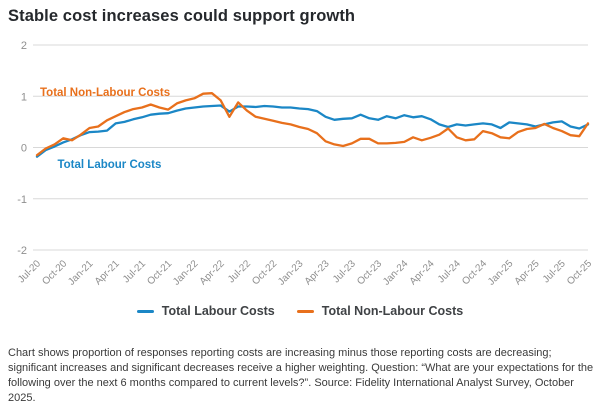 This screenshot has width=600, height=406. Describe the element at coordinates (474, 272) in the screenshot. I see `x-tick-label: Oct-24` at that location.